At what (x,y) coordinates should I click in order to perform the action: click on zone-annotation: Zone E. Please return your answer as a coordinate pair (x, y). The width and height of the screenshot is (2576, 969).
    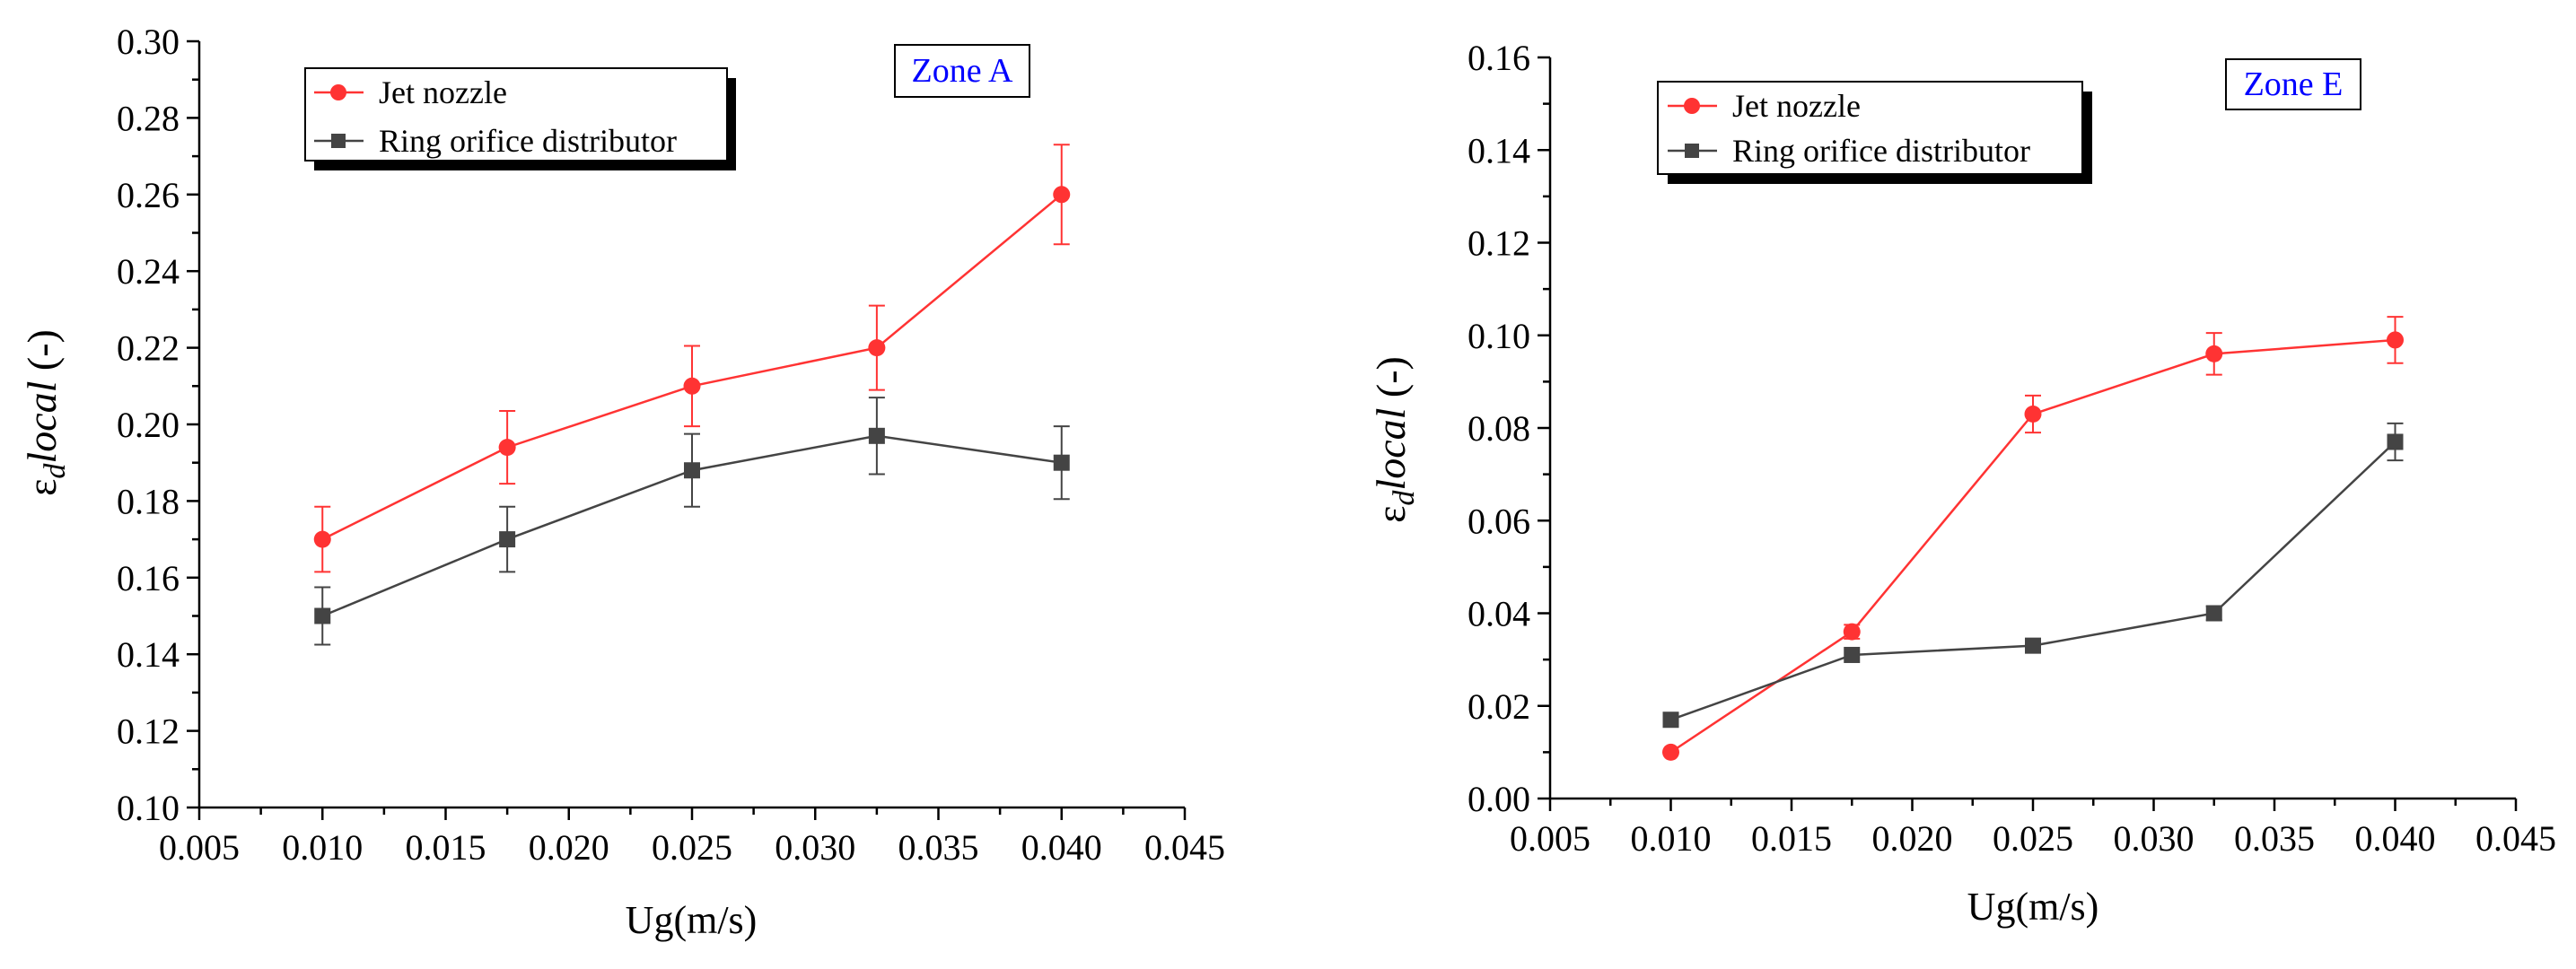
    Looking at the image, I should click on (2293, 84).